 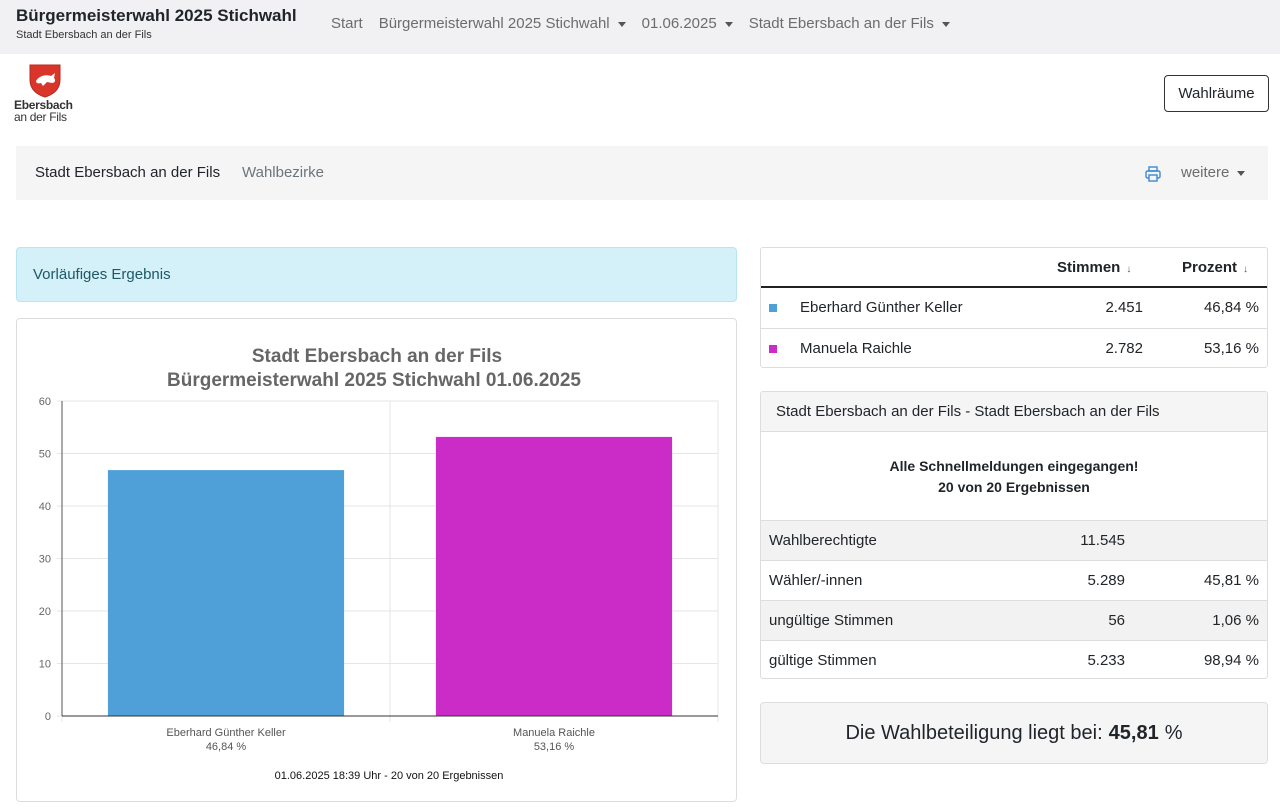 I want to click on nav-start: Start, so click(x=347, y=23).